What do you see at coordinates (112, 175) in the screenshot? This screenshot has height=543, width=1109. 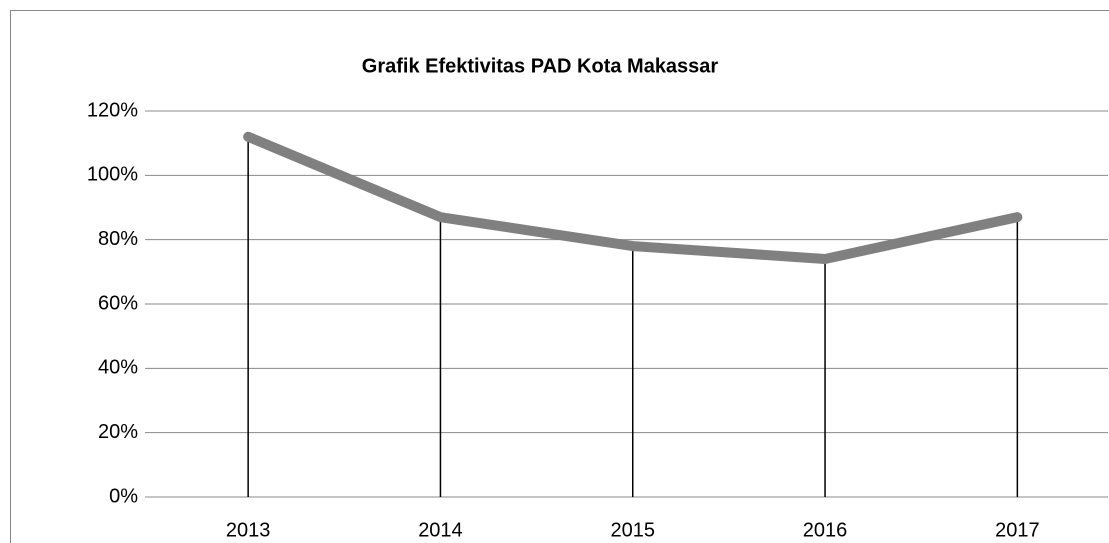 I see `y-tick-label: 100%` at bounding box center [112, 175].